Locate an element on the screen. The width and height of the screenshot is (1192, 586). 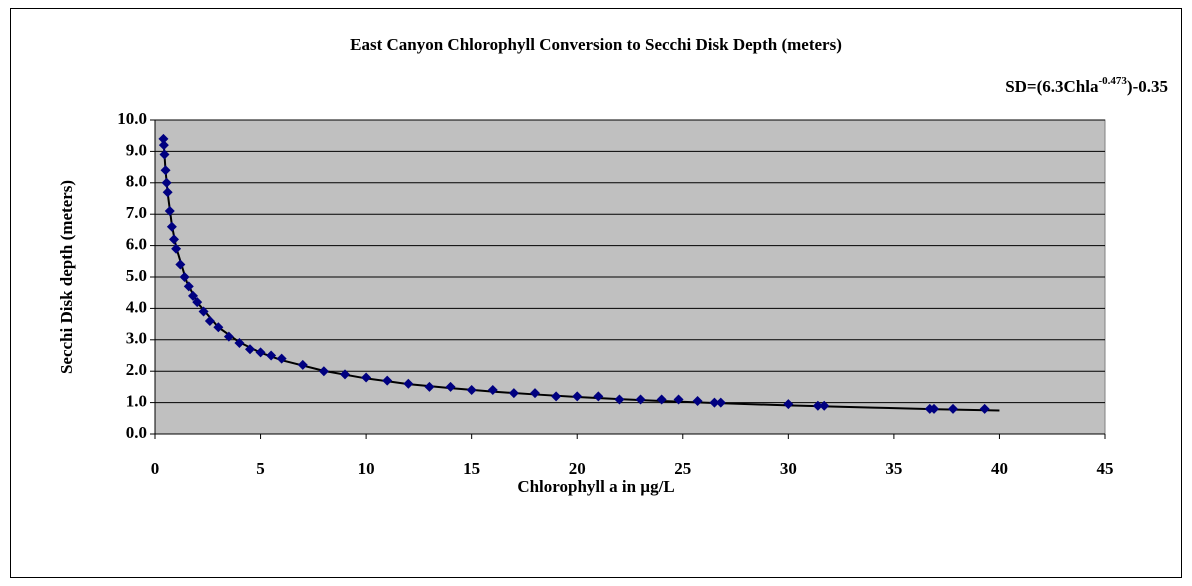
x-axis-label: Chlorophyll a in µg/L is located at coordinates (595, 486).